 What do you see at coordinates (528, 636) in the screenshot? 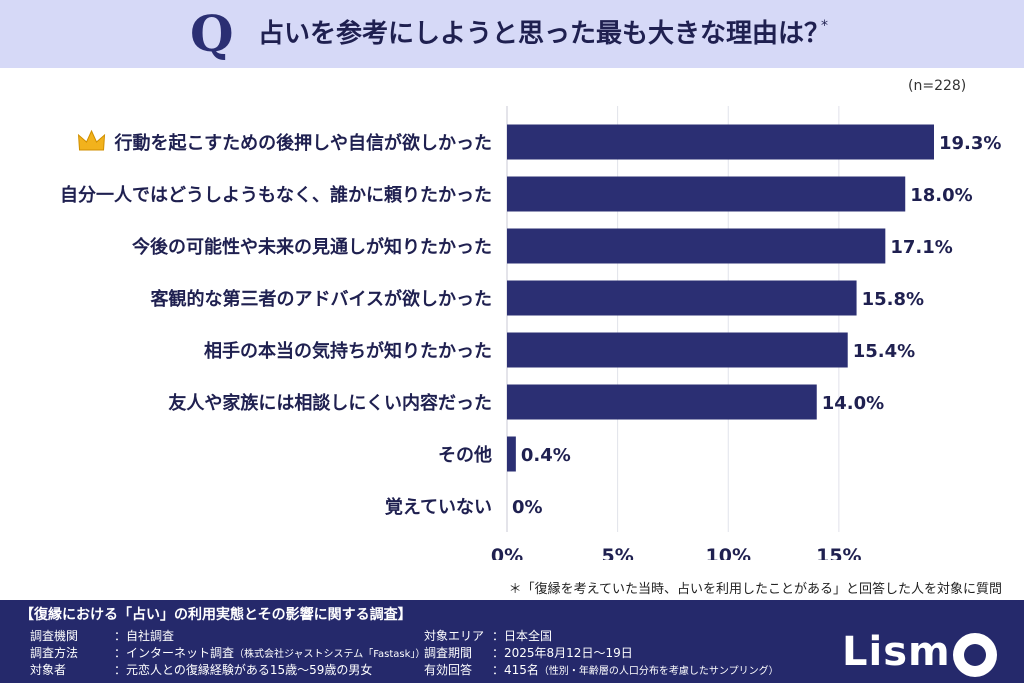
I see `footer-value: 日本全国` at bounding box center [528, 636].